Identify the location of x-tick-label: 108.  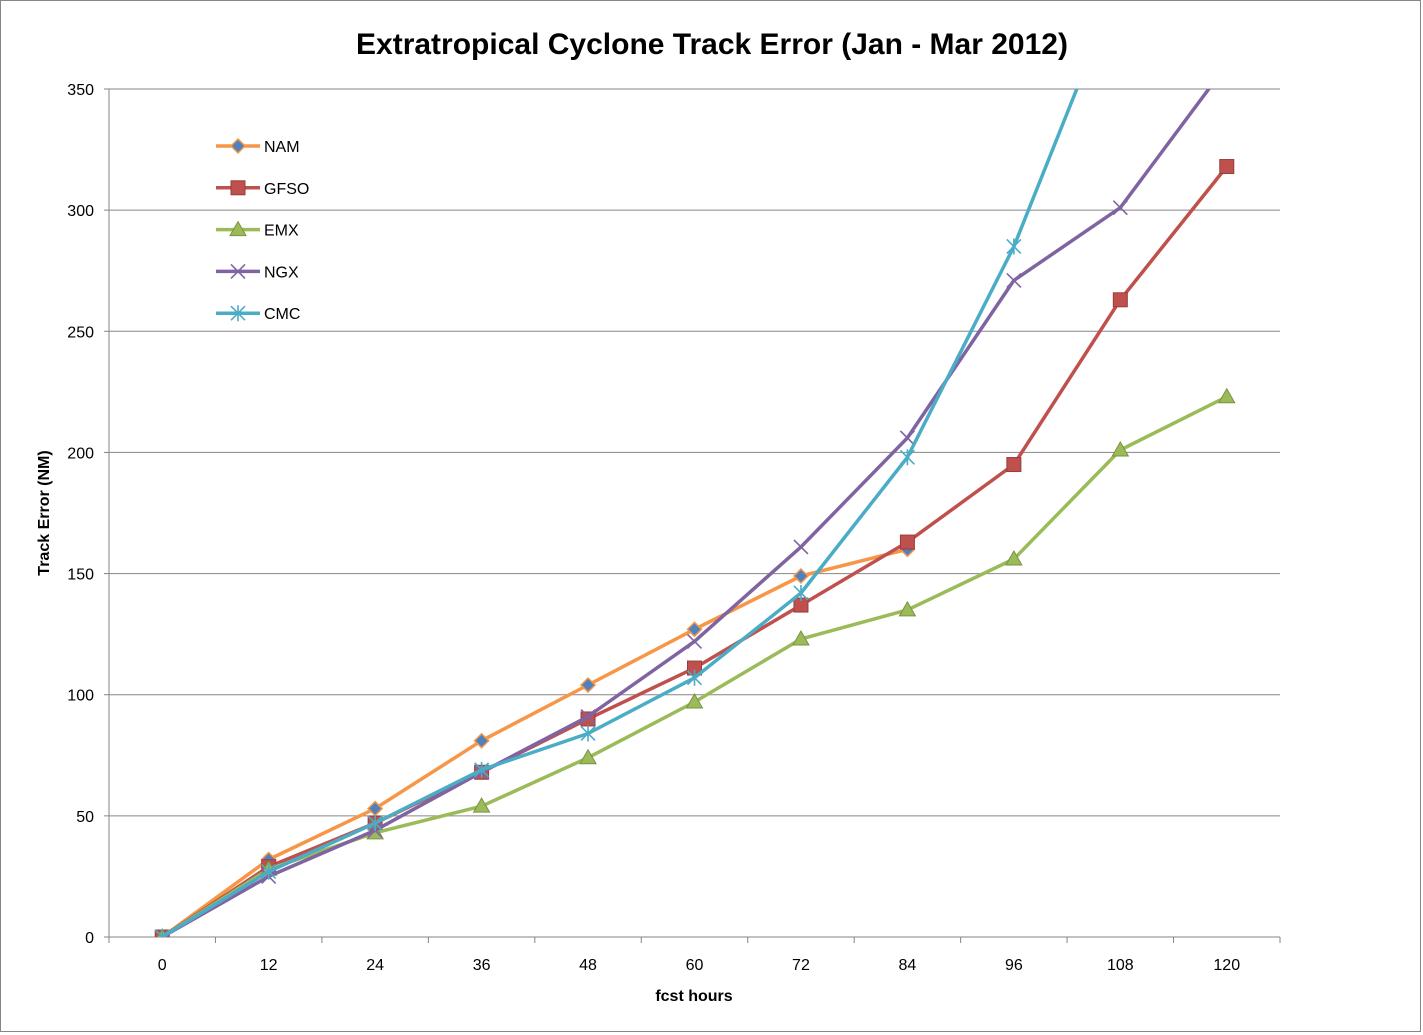
(1120, 965).